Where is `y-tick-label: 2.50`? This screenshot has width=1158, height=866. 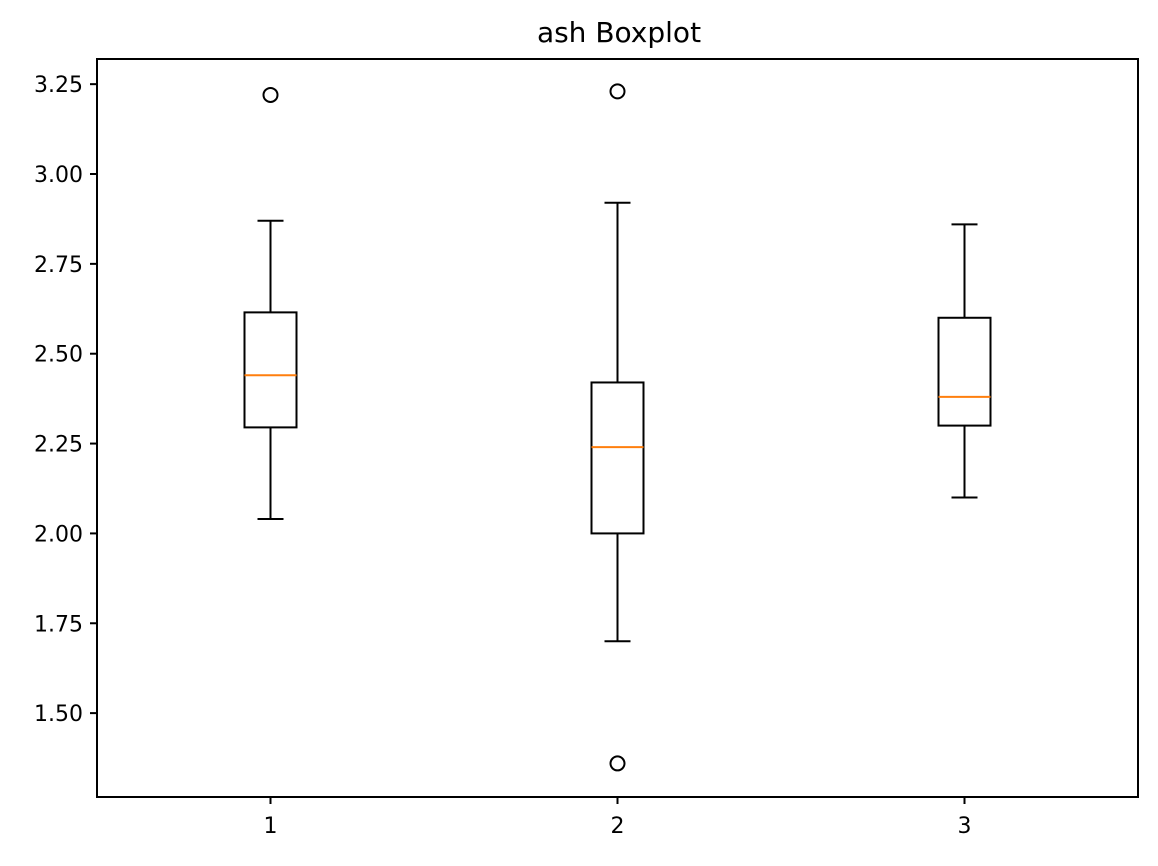 y-tick-label: 2.50 is located at coordinates (58, 355).